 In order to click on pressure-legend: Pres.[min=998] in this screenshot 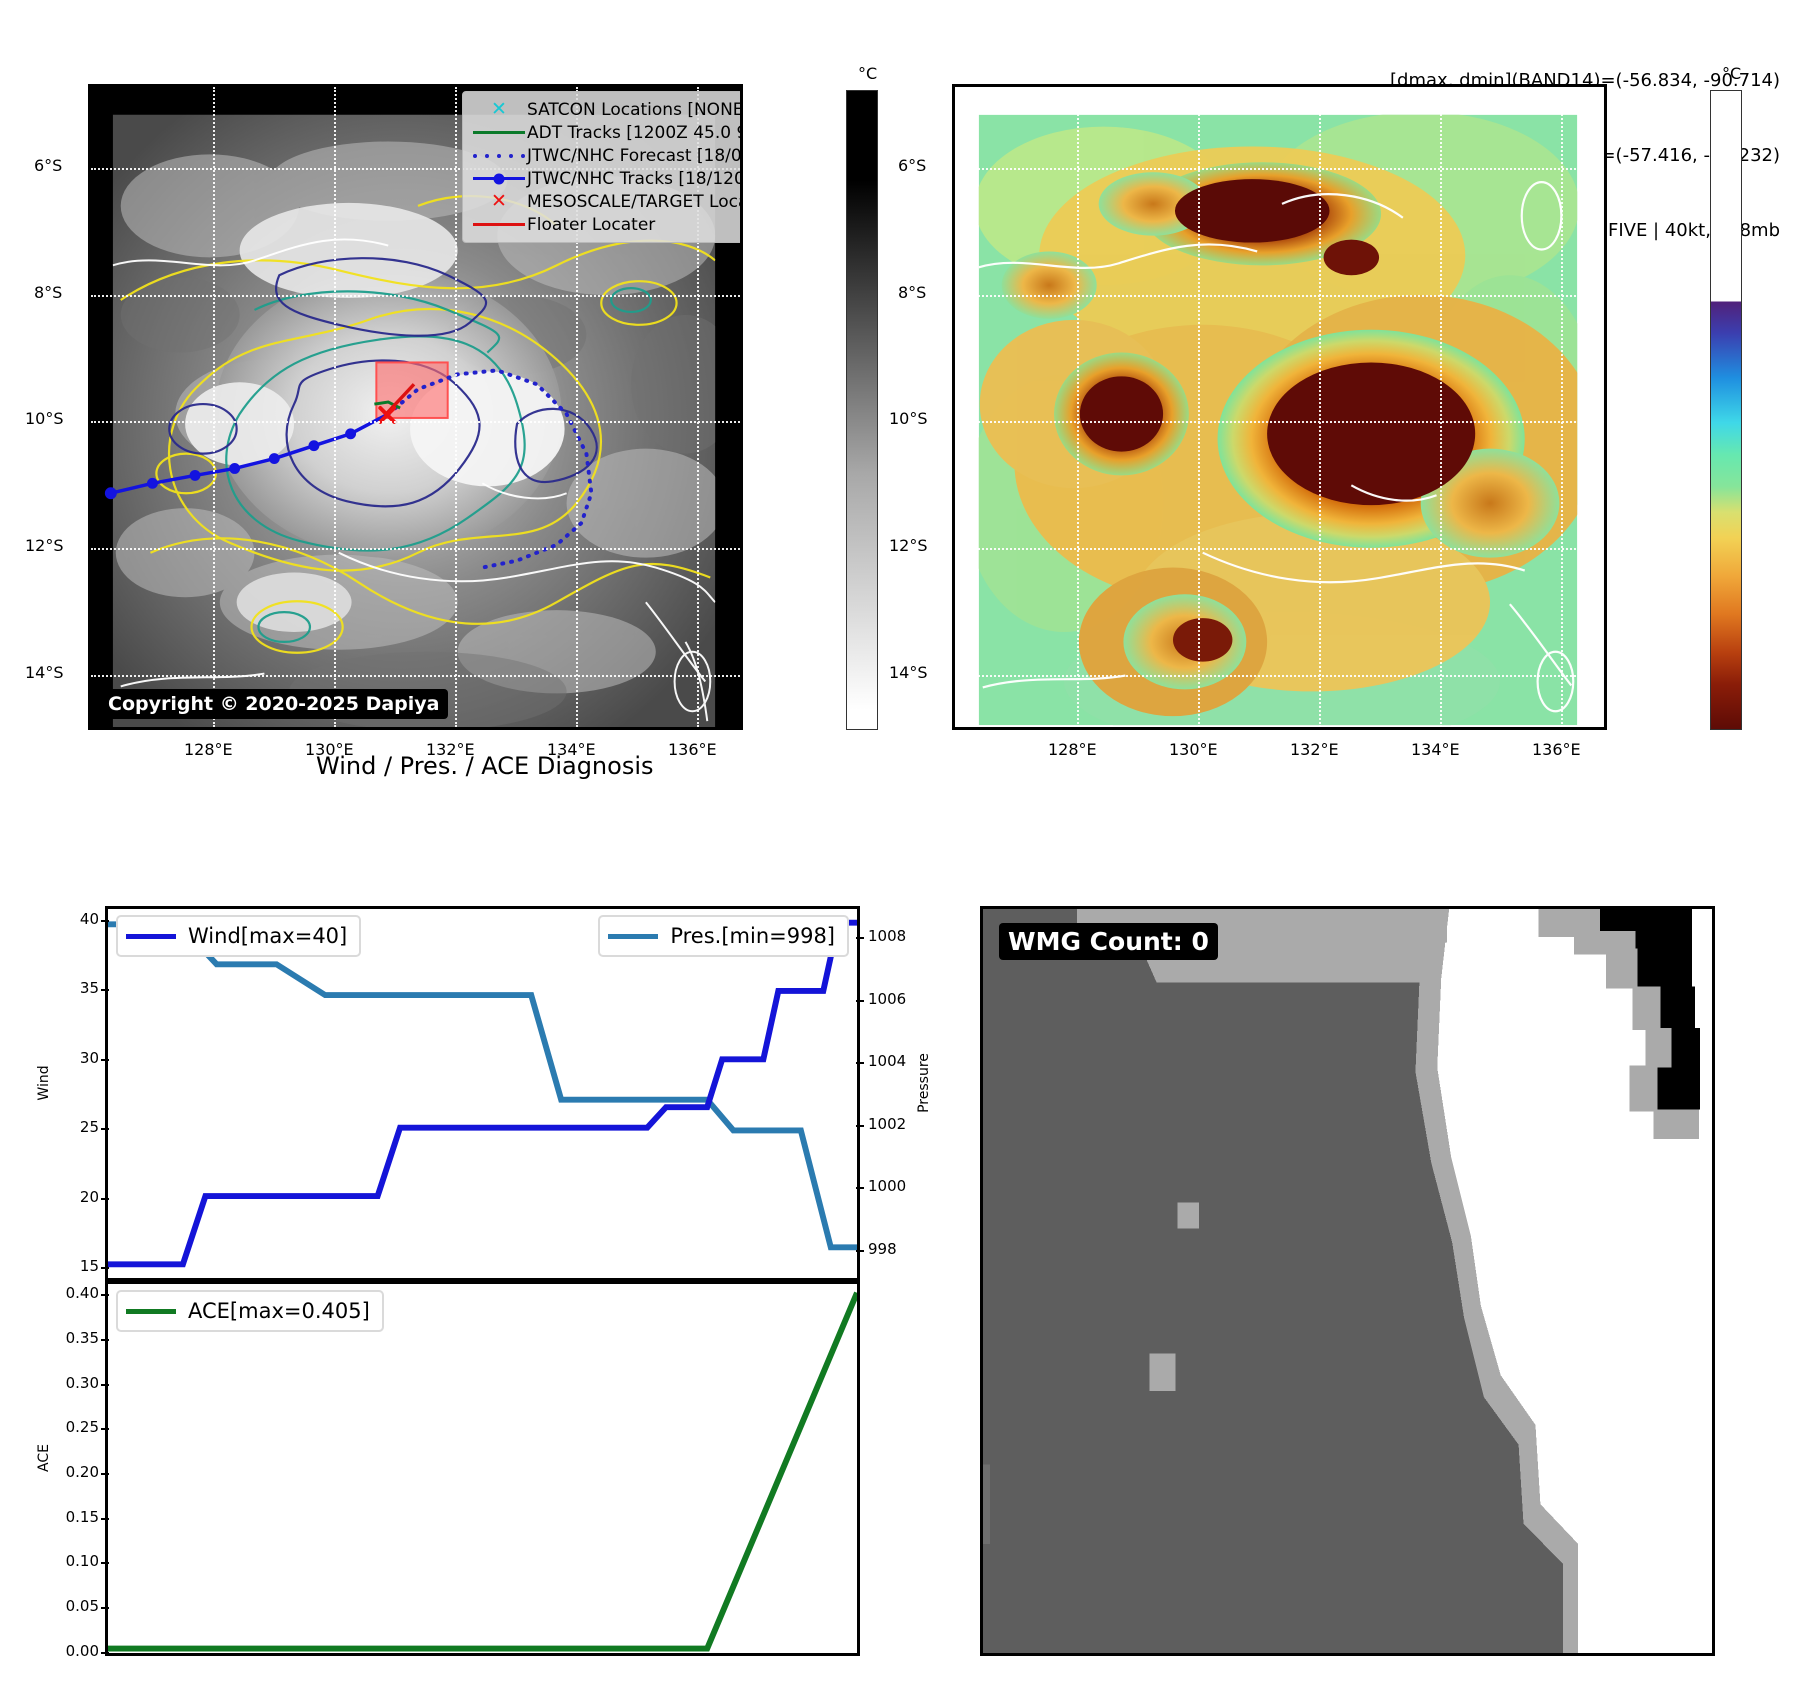, I will do `click(723, 936)`.